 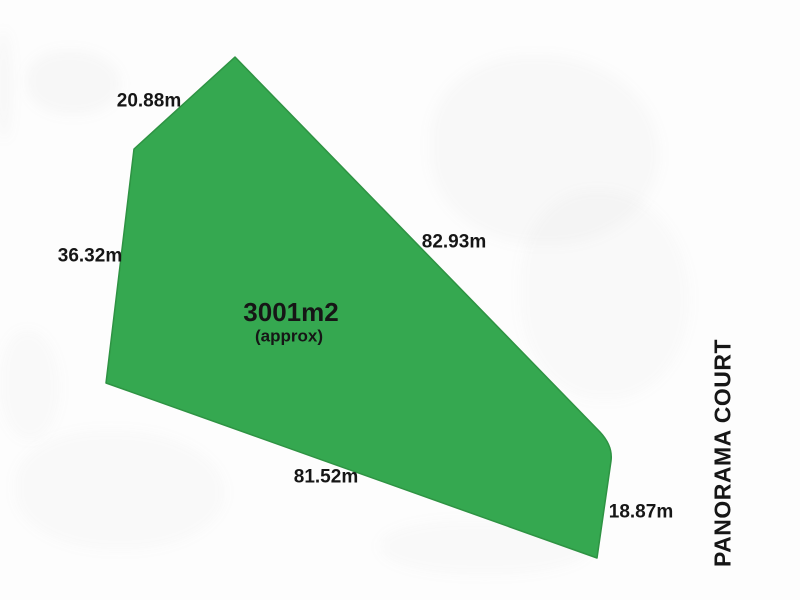 I want to click on lot-area-qualifier: (approx), so click(x=289, y=336).